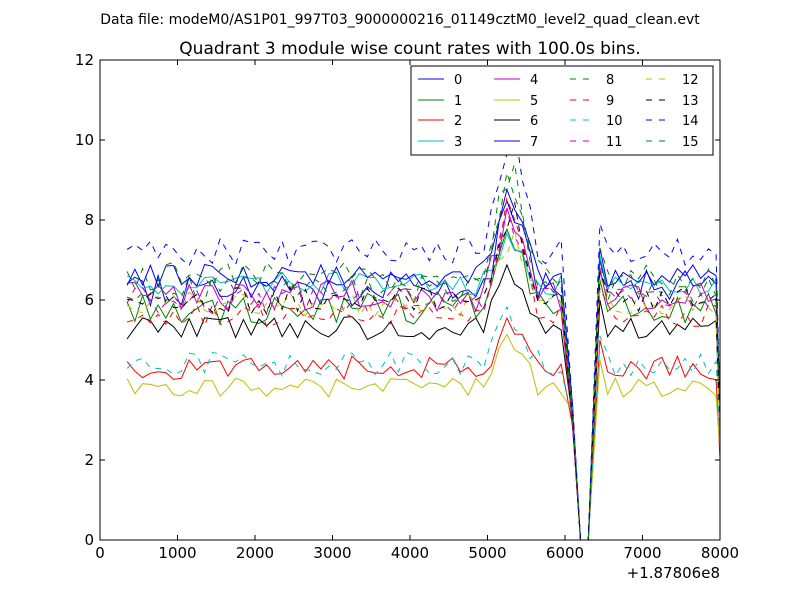 This screenshot has width=800, height=600. I want to click on x-tick-label: 3000, so click(332, 553).